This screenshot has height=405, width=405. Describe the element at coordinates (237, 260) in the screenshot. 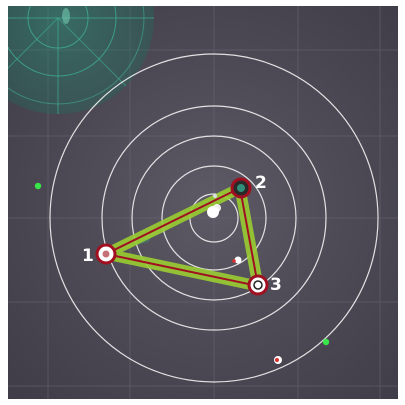

I see `projectile` at that location.